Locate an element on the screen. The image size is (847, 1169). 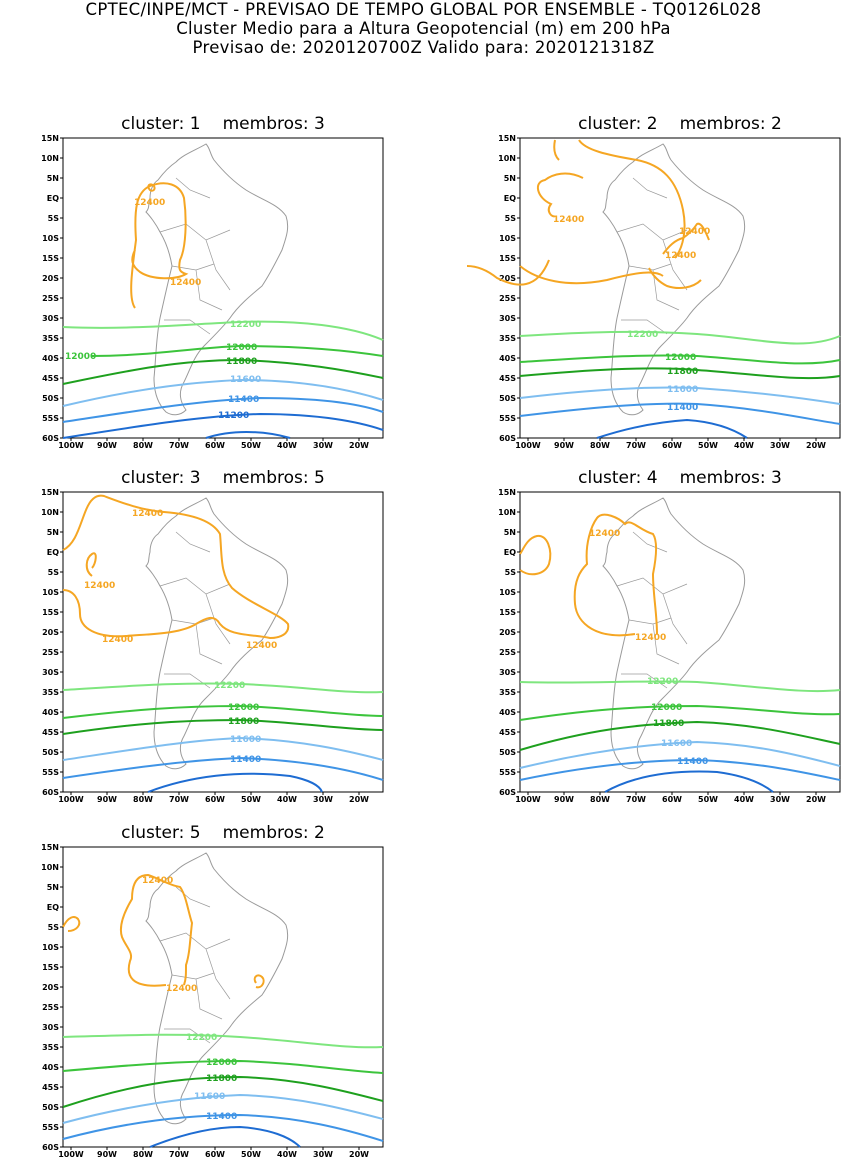
panel-title: cluster: 1 membros: 3 is located at coordinates (223, 124).